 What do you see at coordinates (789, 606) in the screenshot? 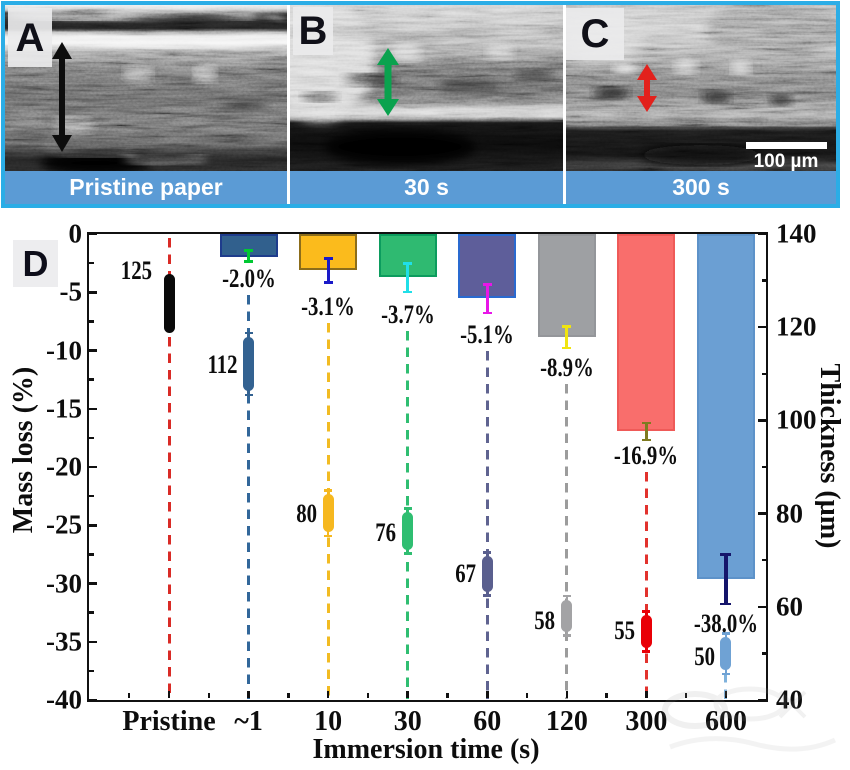
I see `right-tick-label-60: 60` at bounding box center [789, 606].